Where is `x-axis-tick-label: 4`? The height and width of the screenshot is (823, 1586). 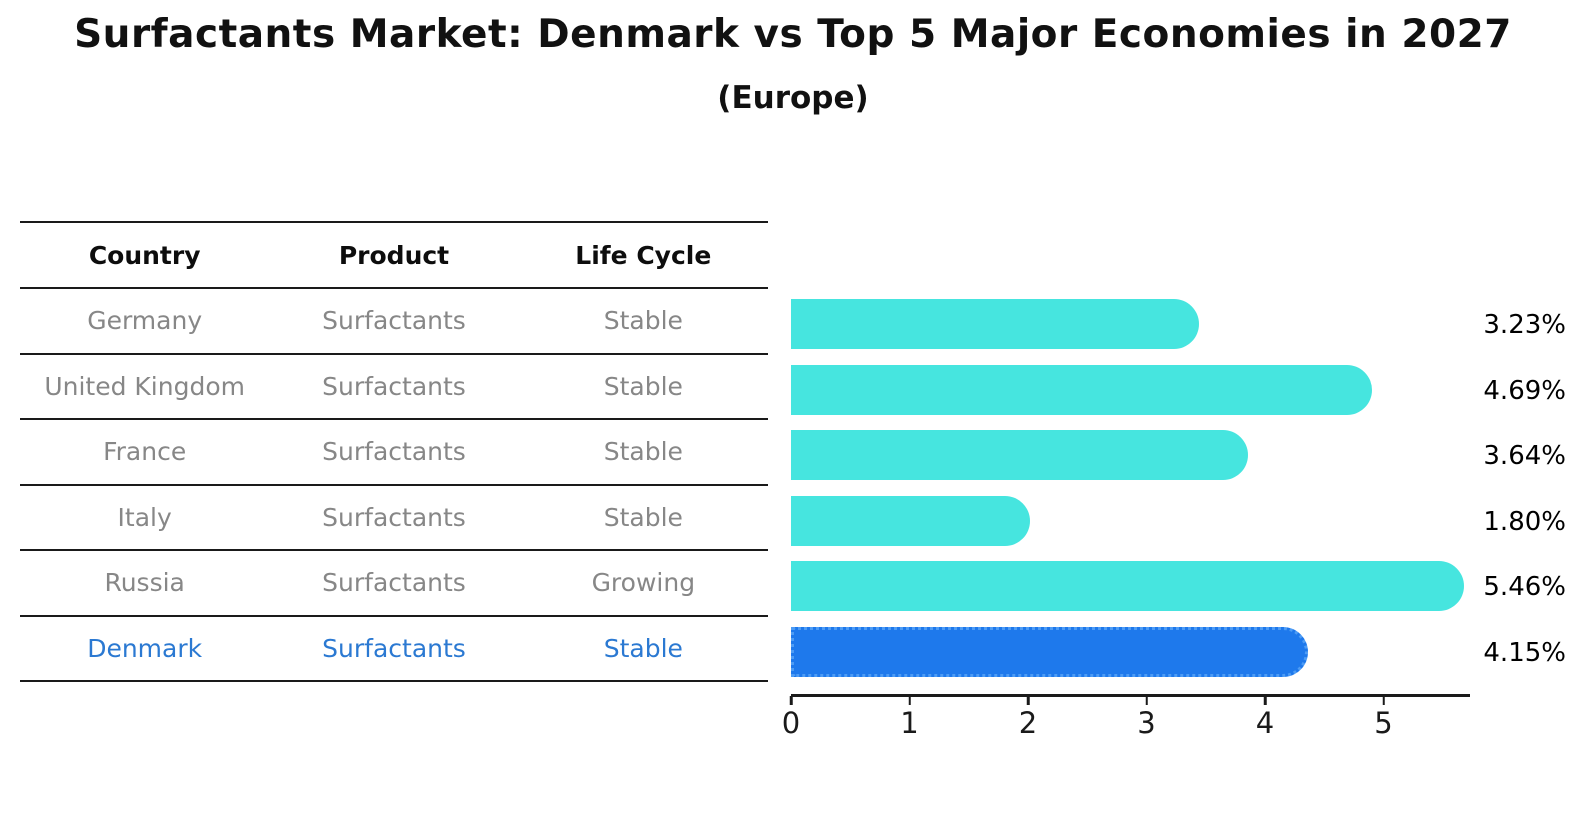
x-axis-tick-label: 4 is located at coordinates (1265, 723).